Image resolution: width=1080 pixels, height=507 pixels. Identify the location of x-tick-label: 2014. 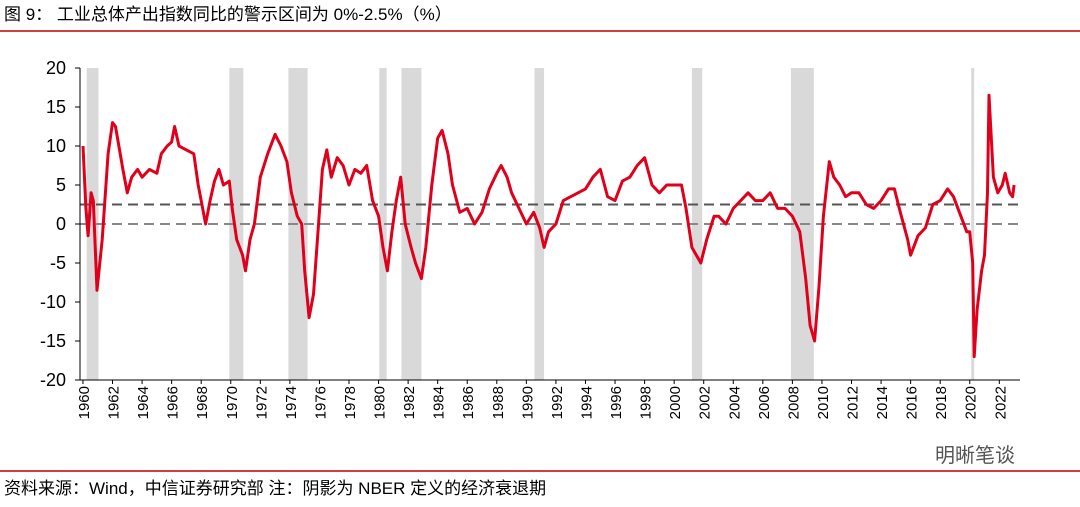
(882, 402).